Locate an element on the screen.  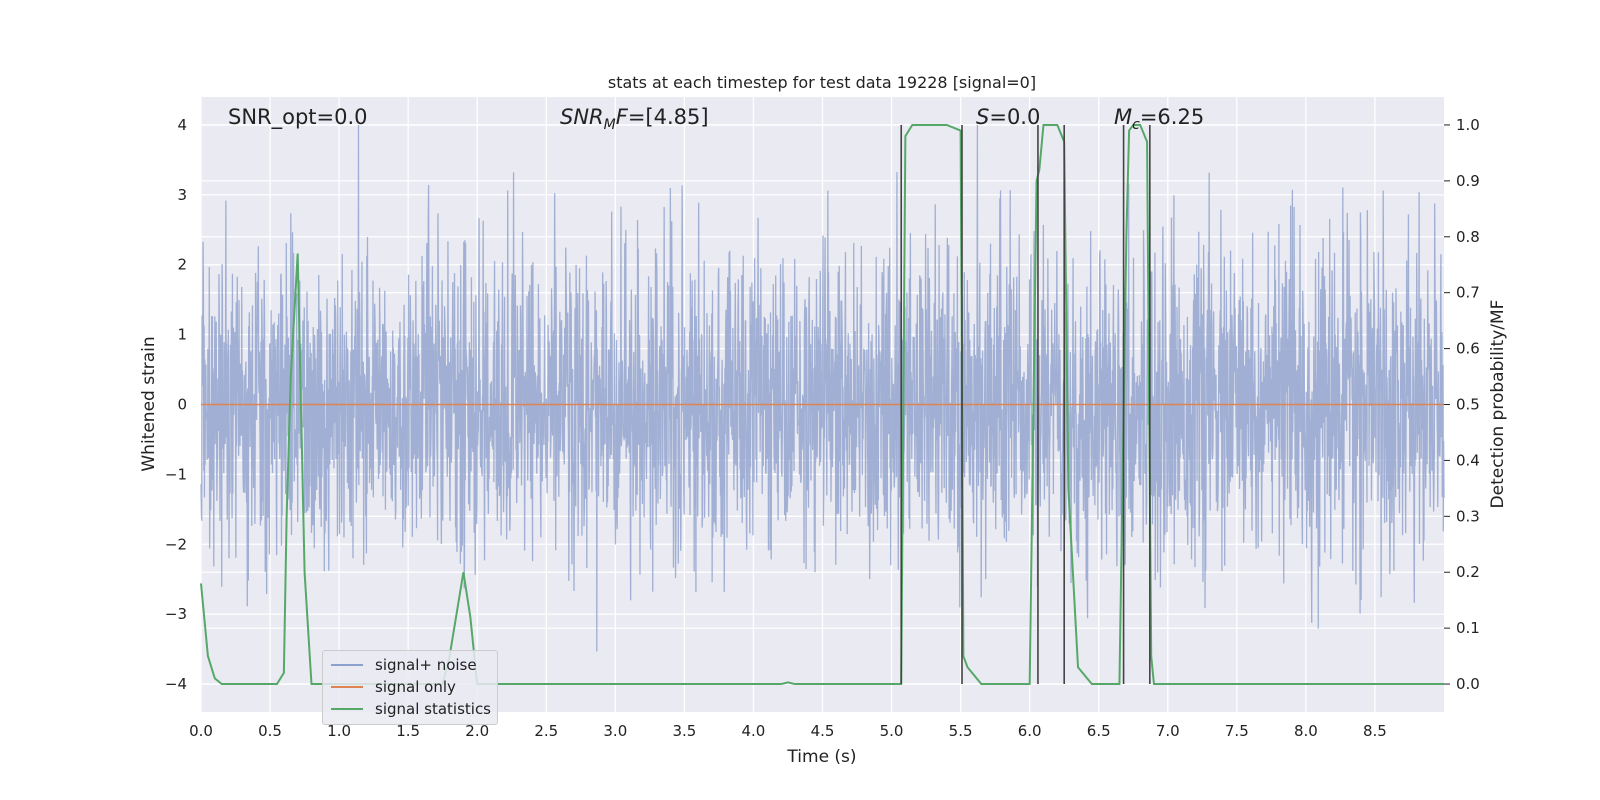
y2-tick-label: 0.7 is located at coordinates (1468, 293).